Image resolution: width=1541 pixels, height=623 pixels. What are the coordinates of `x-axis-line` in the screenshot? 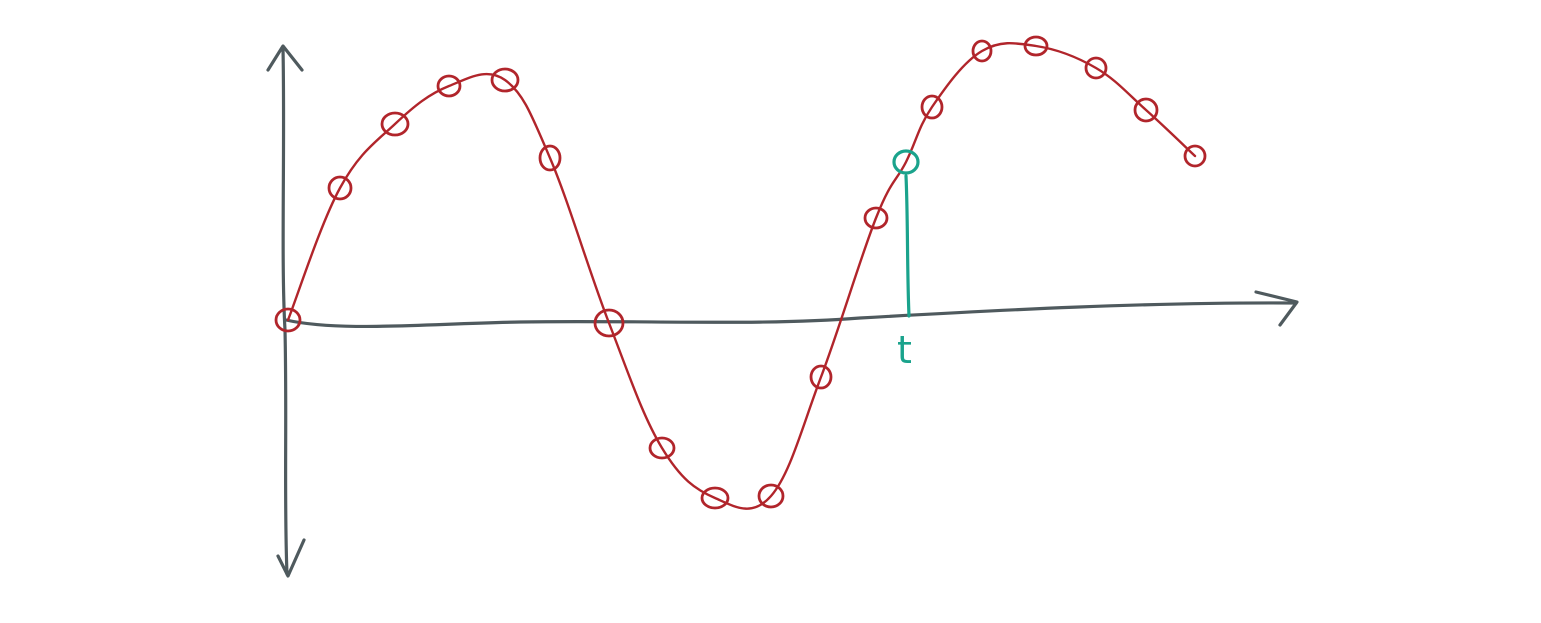 It's located at (791, 315).